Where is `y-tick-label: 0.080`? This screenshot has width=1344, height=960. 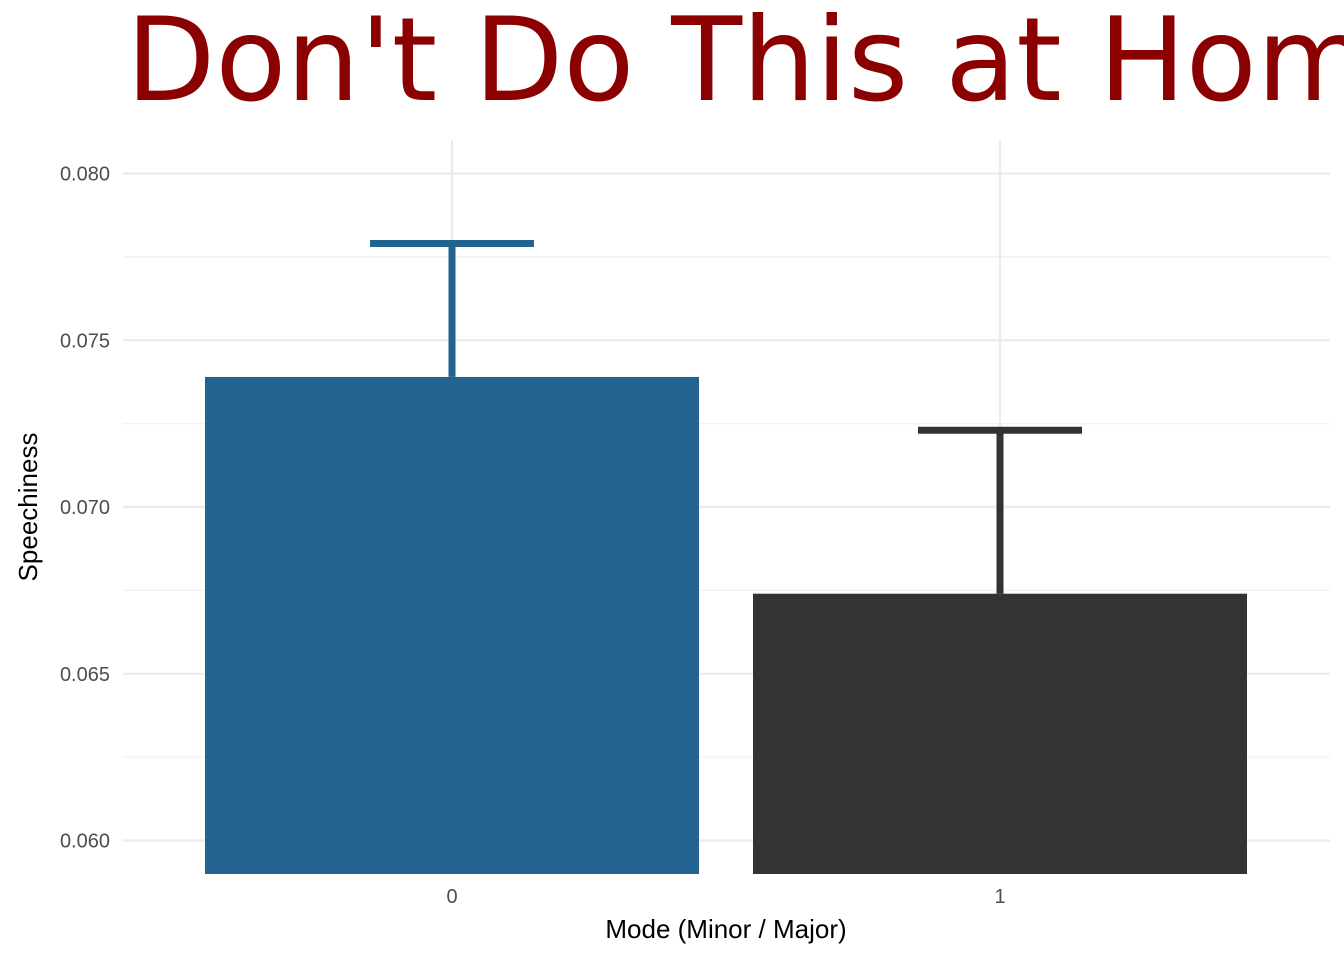
y-tick-label: 0.080 is located at coordinates (85, 175).